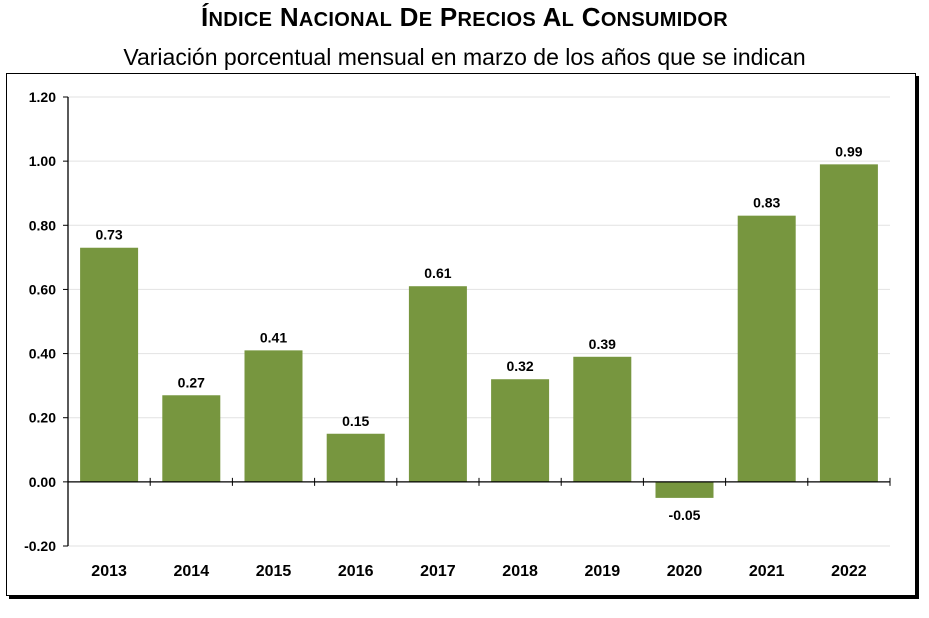 The width and height of the screenshot is (929, 618). Describe the element at coordinates (766, 348) in the screenshot. I see `bar-2021` at that location.